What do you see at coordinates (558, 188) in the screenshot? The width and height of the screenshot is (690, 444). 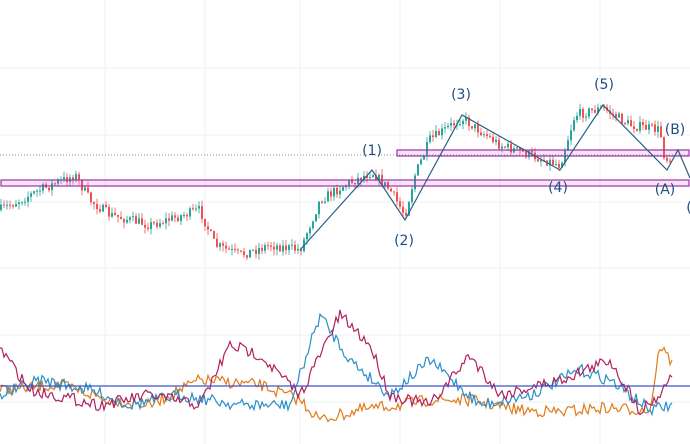 I see `wave-label: (4)` at bounding box center [558, 188].